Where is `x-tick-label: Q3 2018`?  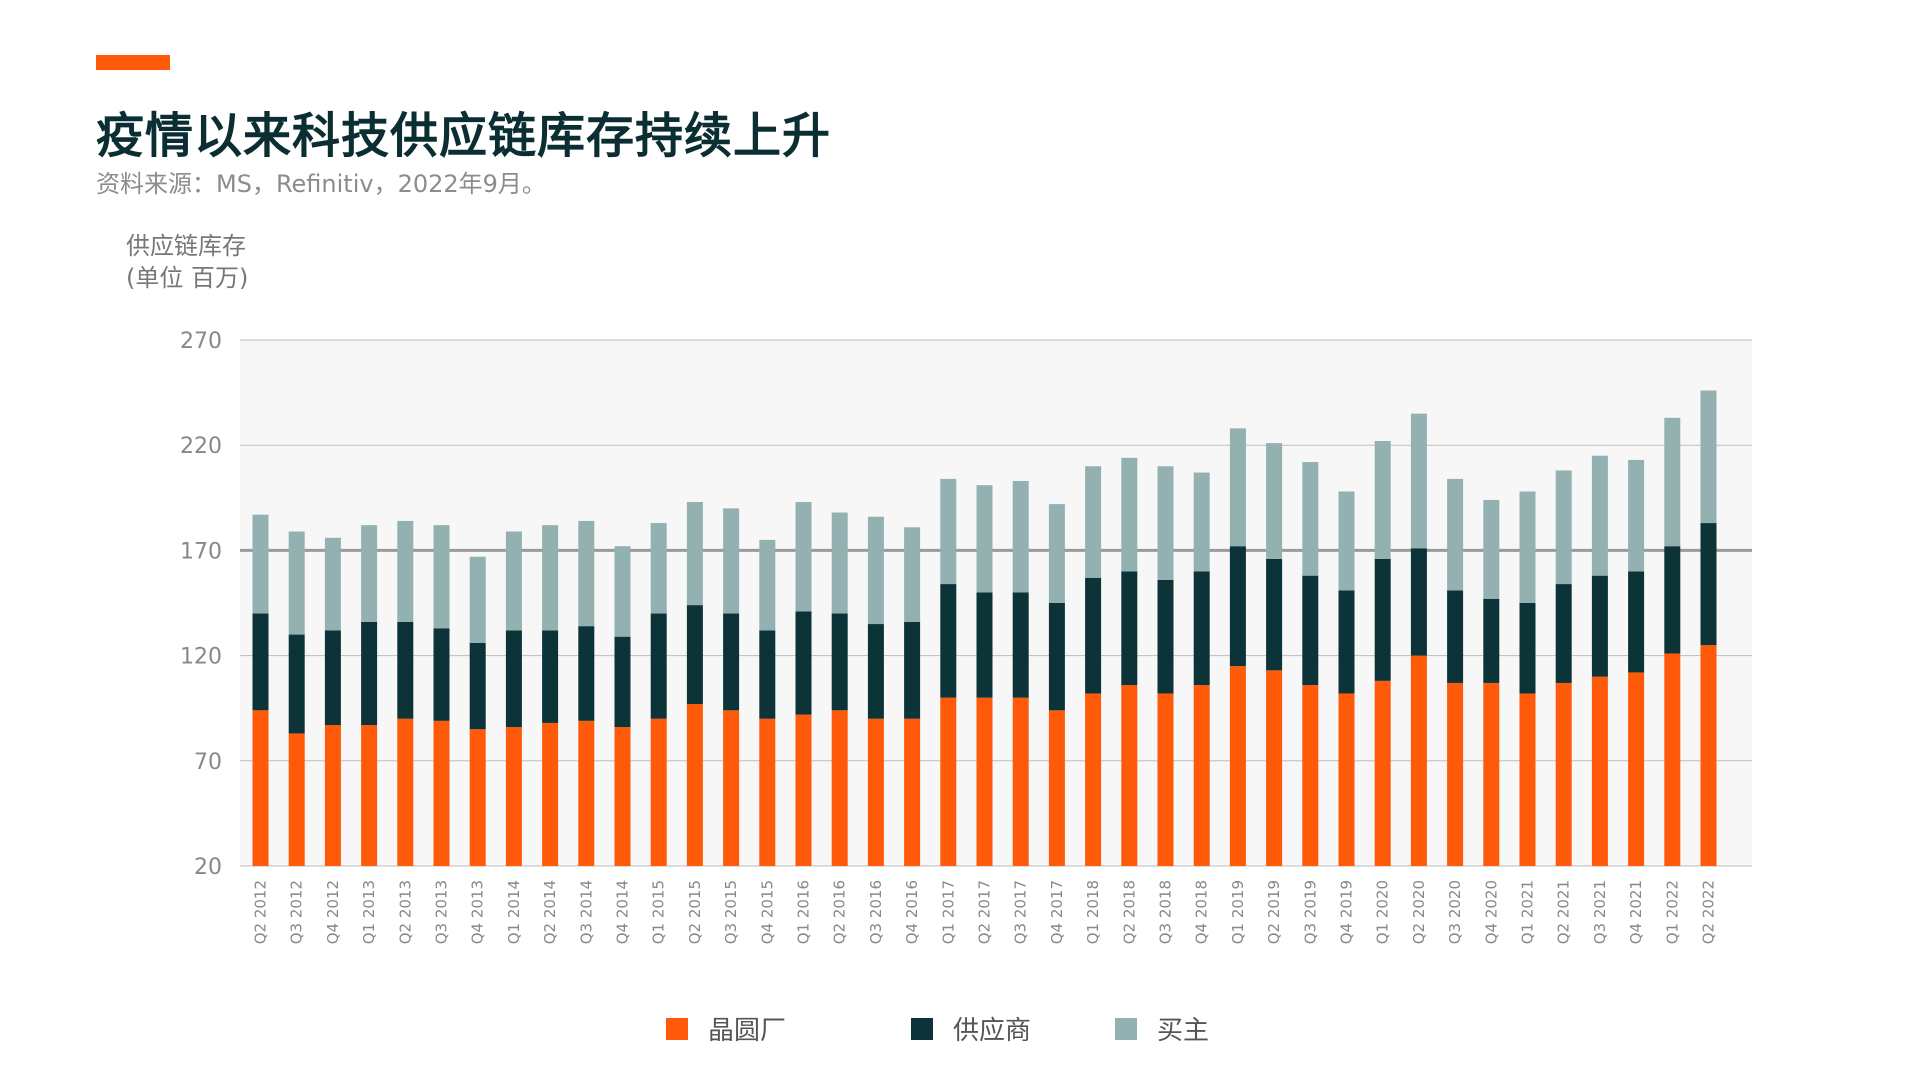 x-tick-label: Q3 2018 is located at coordinates (1166, 912).